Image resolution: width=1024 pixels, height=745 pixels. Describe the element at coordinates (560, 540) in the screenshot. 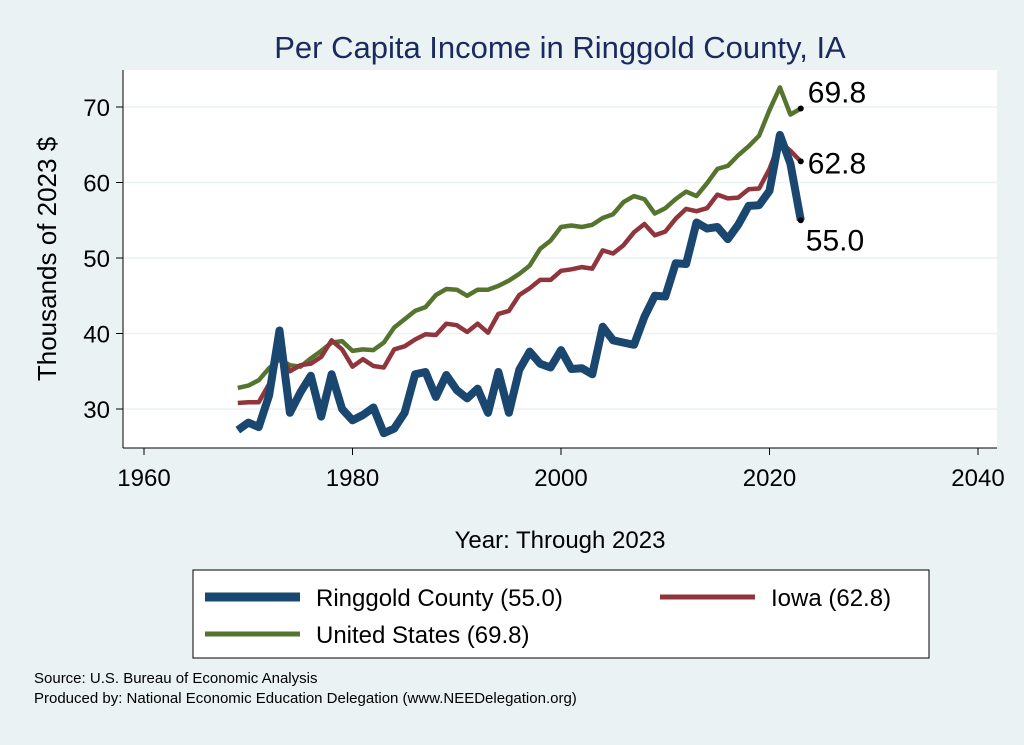

I see `x-axis-label: Year: Through 2023` at that location.